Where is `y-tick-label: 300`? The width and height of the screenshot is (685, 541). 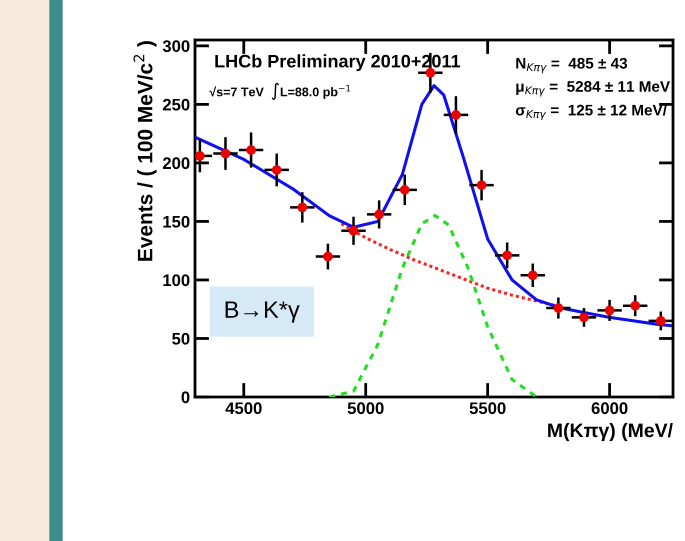 y-tick-label: 300 is located at coordinates (176, 46).